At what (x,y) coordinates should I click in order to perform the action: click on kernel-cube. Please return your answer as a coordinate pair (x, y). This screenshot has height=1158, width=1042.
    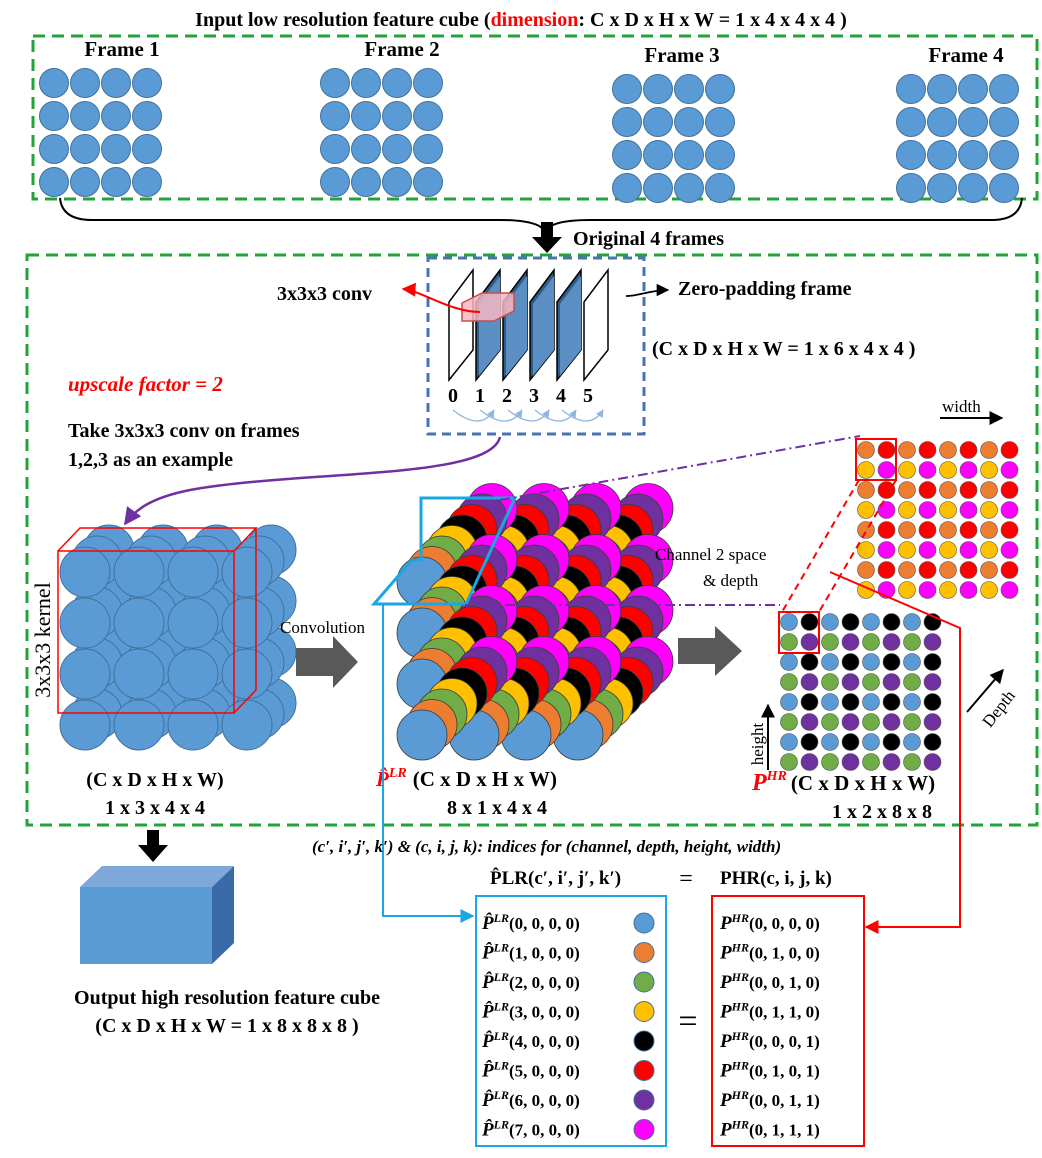
    Looking at the image, I should click on (178, 637).